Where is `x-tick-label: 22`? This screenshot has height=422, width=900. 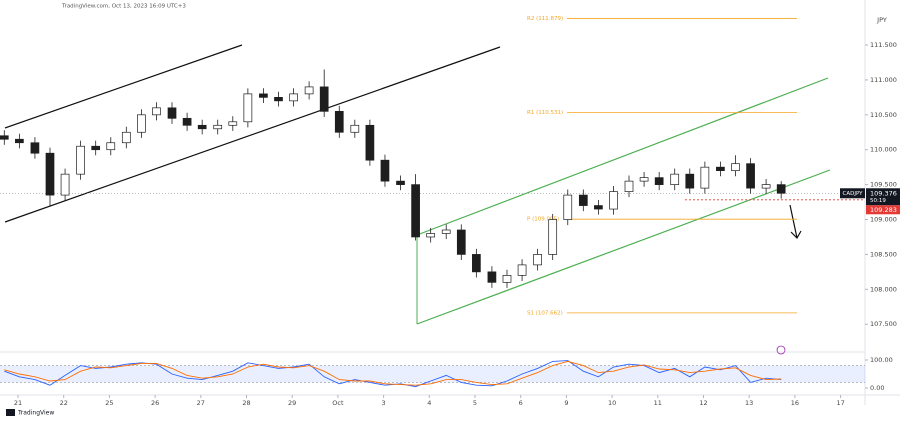
x-tick-label: 22 is located at coordinates (64, 403).